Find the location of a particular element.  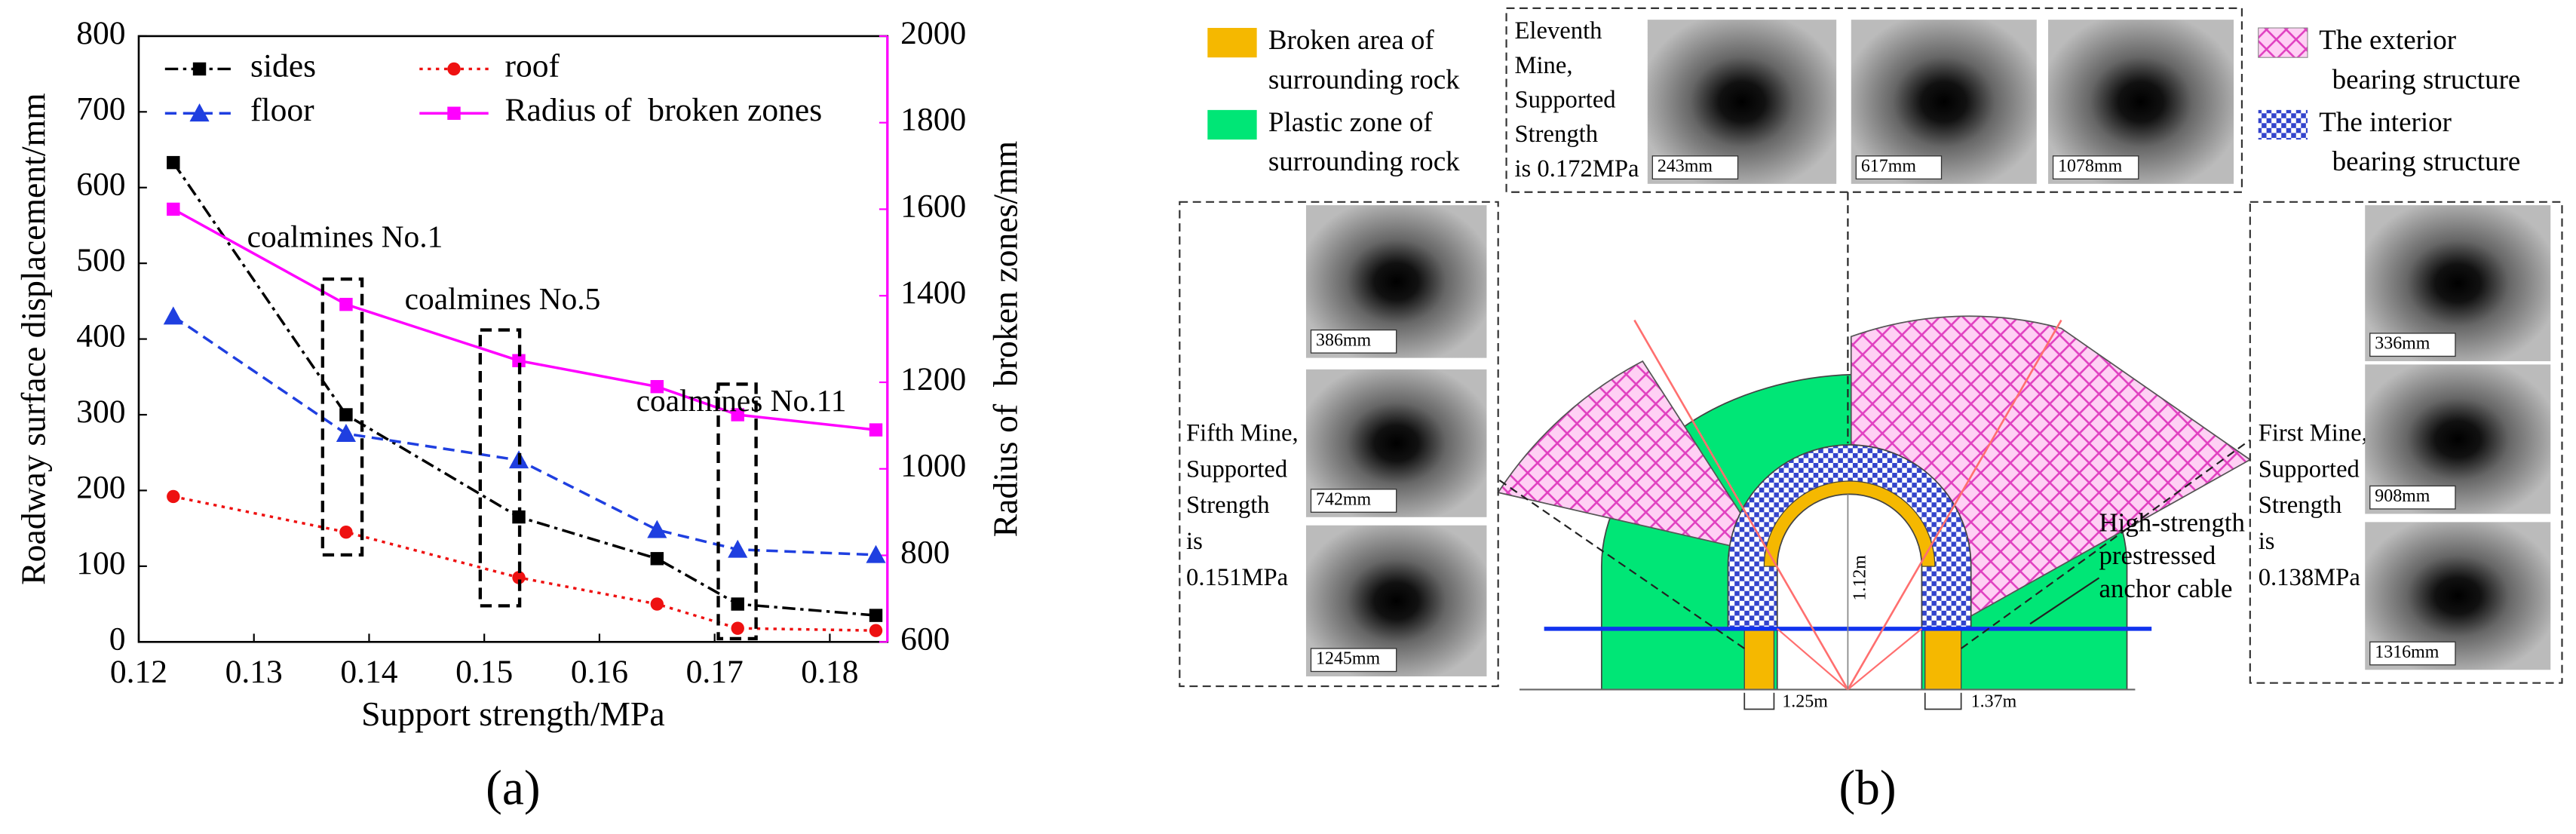

leader is located at coordinates (1621, 563).